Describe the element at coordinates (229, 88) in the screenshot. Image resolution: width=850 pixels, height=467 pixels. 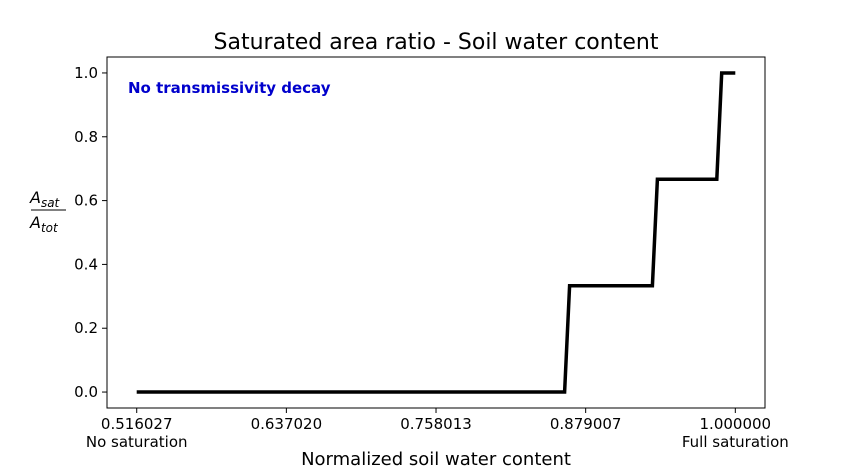
I see `annotation-text: No transmissivity decay` at that location.